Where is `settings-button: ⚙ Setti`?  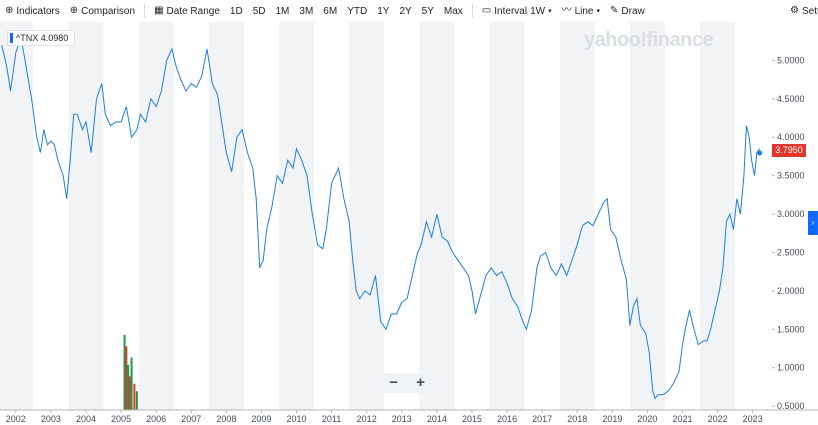 settings-button: ⚙ Setti is located at coordinates (804, 11).